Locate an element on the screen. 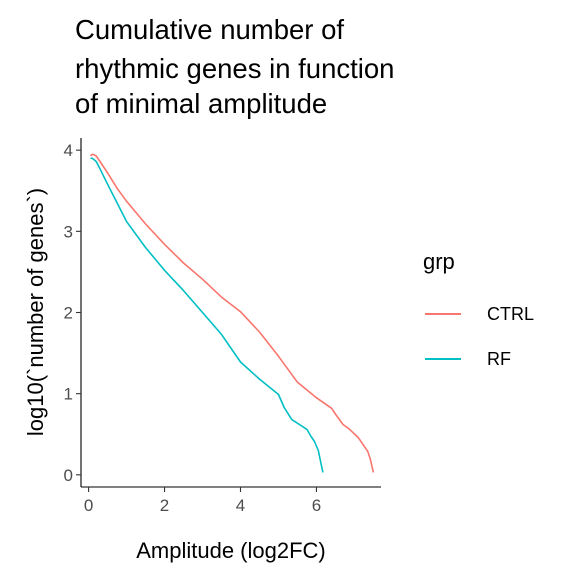 This screenshot has height=576, width=576. legend-title: grp is located at coordinates (439, 261).